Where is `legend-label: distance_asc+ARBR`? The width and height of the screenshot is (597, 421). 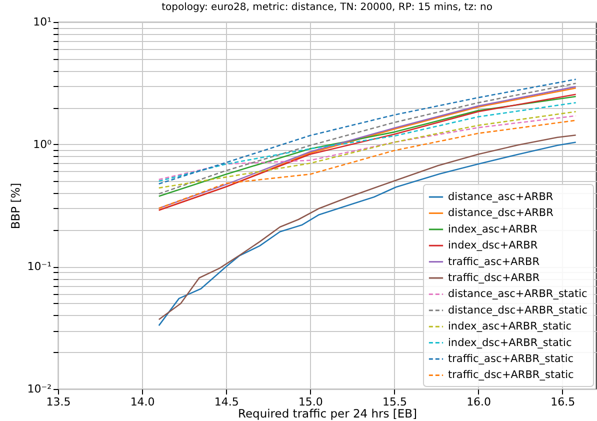
legend-label: distance_asc+ARBR is located at coordinates (501, 197).